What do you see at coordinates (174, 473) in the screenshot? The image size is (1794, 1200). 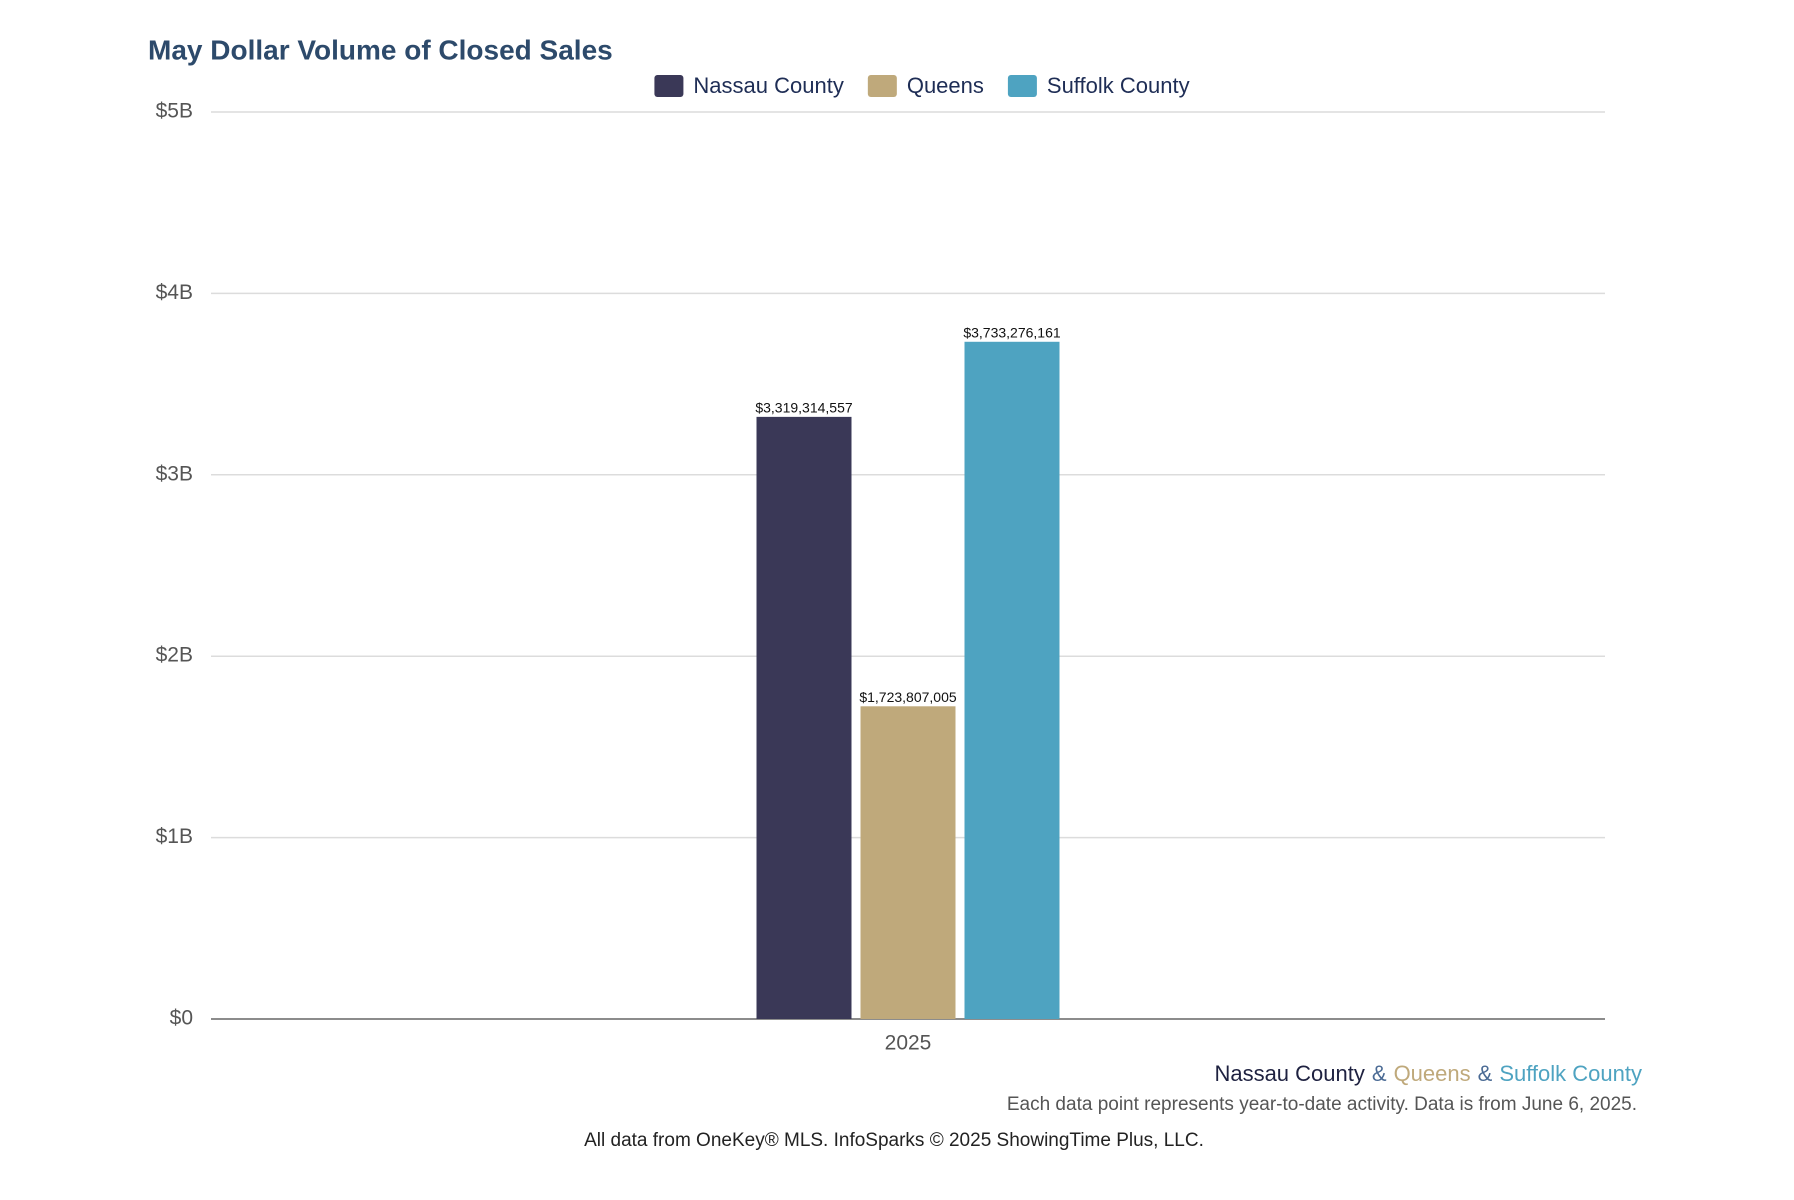 I see `y-tick-label: $3B` at bounding box center [174, 473].